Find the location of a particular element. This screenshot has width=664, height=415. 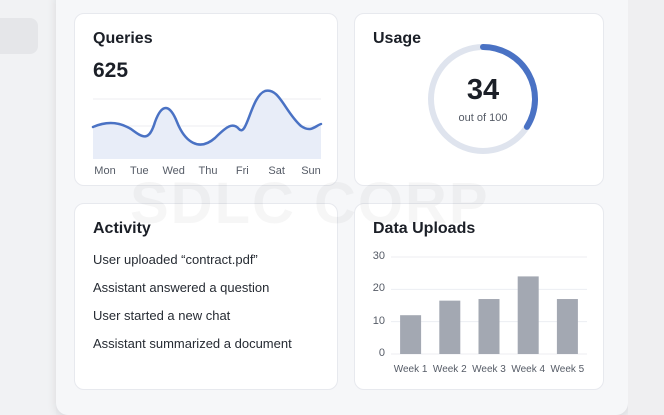

queries-value: 625 is located at coordinates (111, 70).